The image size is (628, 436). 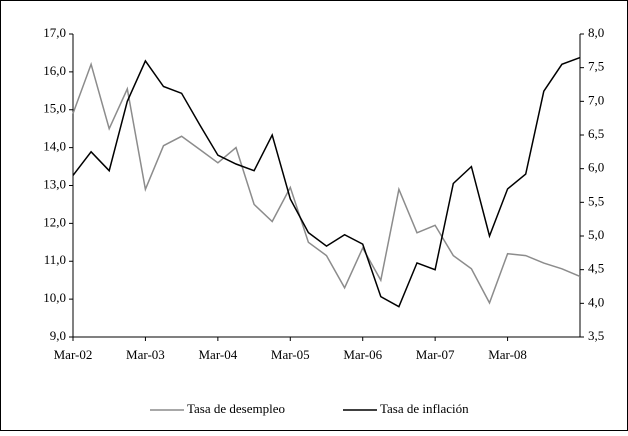 I want to click on legend-label: Tasa de desempleo, so click(x=236, y=408).